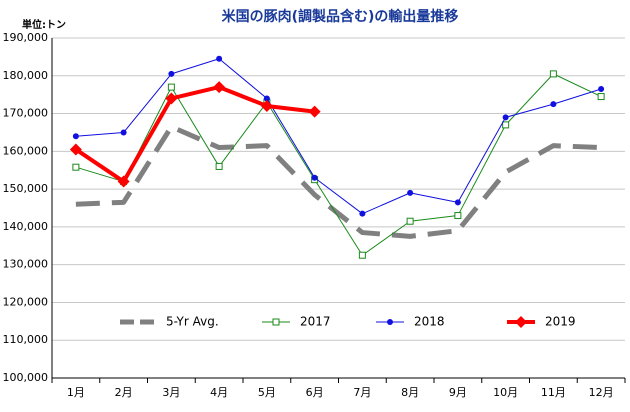 This screenshot has width=630, height=412. What do you see at coordinates (26, 226) in the screenshot?
I see `y-tick-label: 140,000` at bounding box center [26, 226].